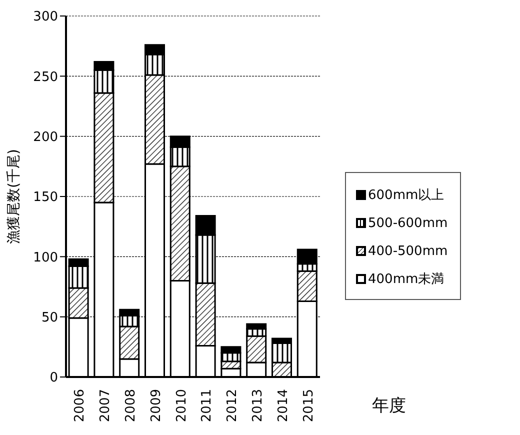 This screenshot has width=520, height=435. I want to click on x-tick-label: 2012, so click(232, 405).